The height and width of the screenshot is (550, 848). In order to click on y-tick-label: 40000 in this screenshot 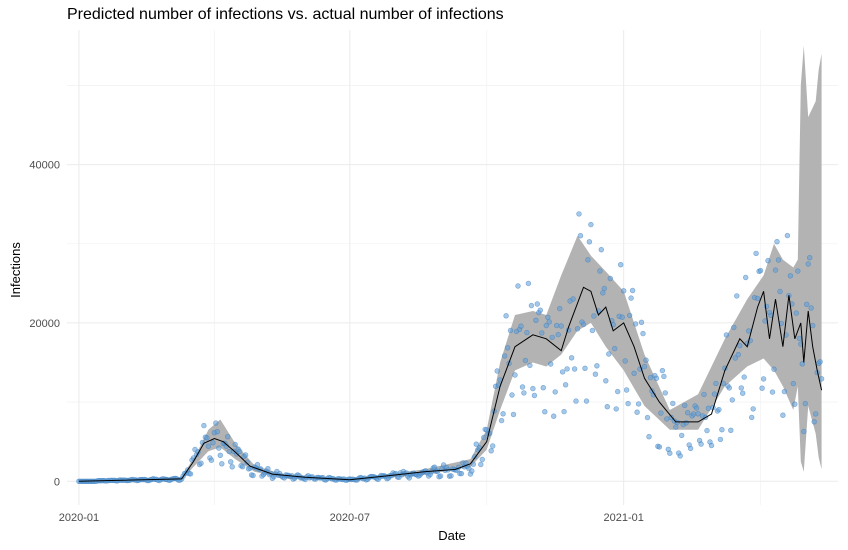, I will do `click(44, 166)`.